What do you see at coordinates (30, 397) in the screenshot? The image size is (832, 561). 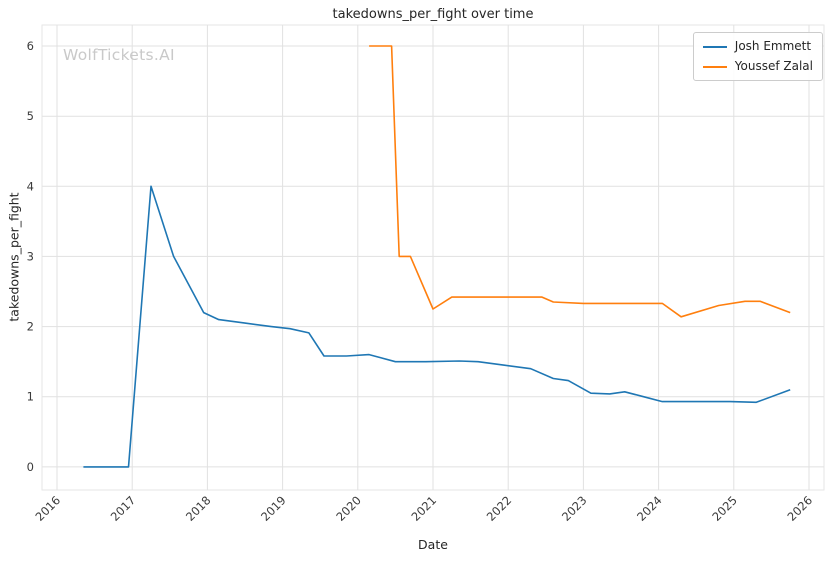 I see `svg-text: 1` at bounding box center [30, 397].